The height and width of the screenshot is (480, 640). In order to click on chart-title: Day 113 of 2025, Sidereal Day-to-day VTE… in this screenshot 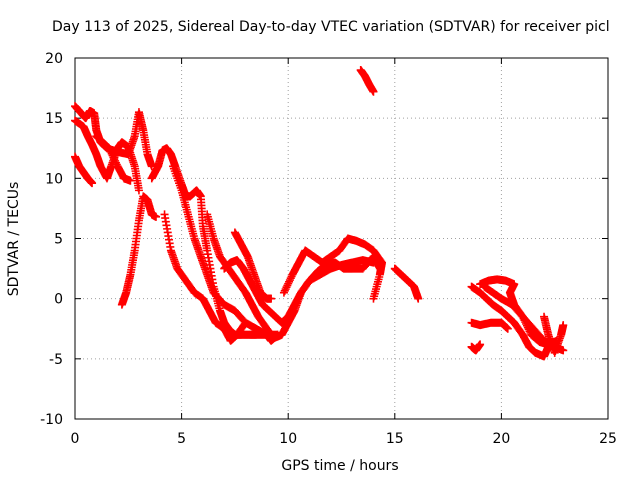, I will do `click(331, 27)`.